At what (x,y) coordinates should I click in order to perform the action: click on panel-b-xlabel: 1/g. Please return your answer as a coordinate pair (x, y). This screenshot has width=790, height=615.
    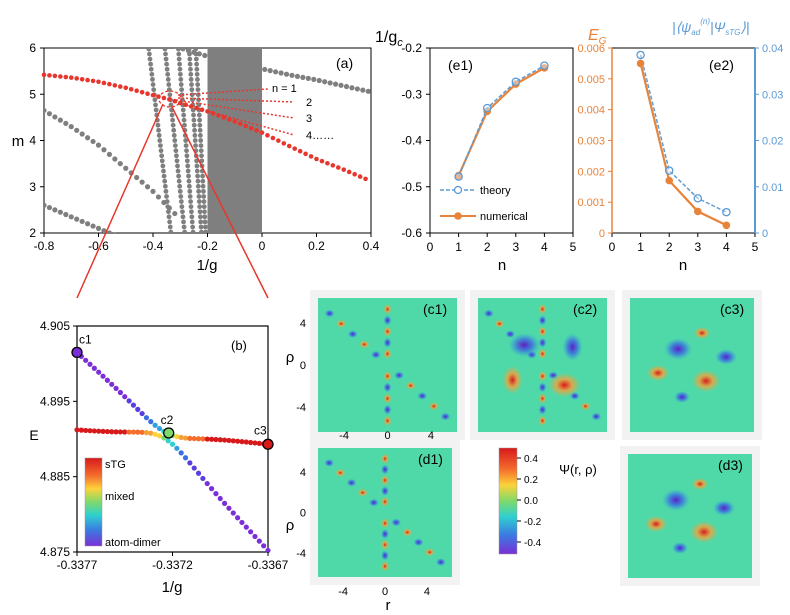
    Looking at the image, I should click on (172, 587).